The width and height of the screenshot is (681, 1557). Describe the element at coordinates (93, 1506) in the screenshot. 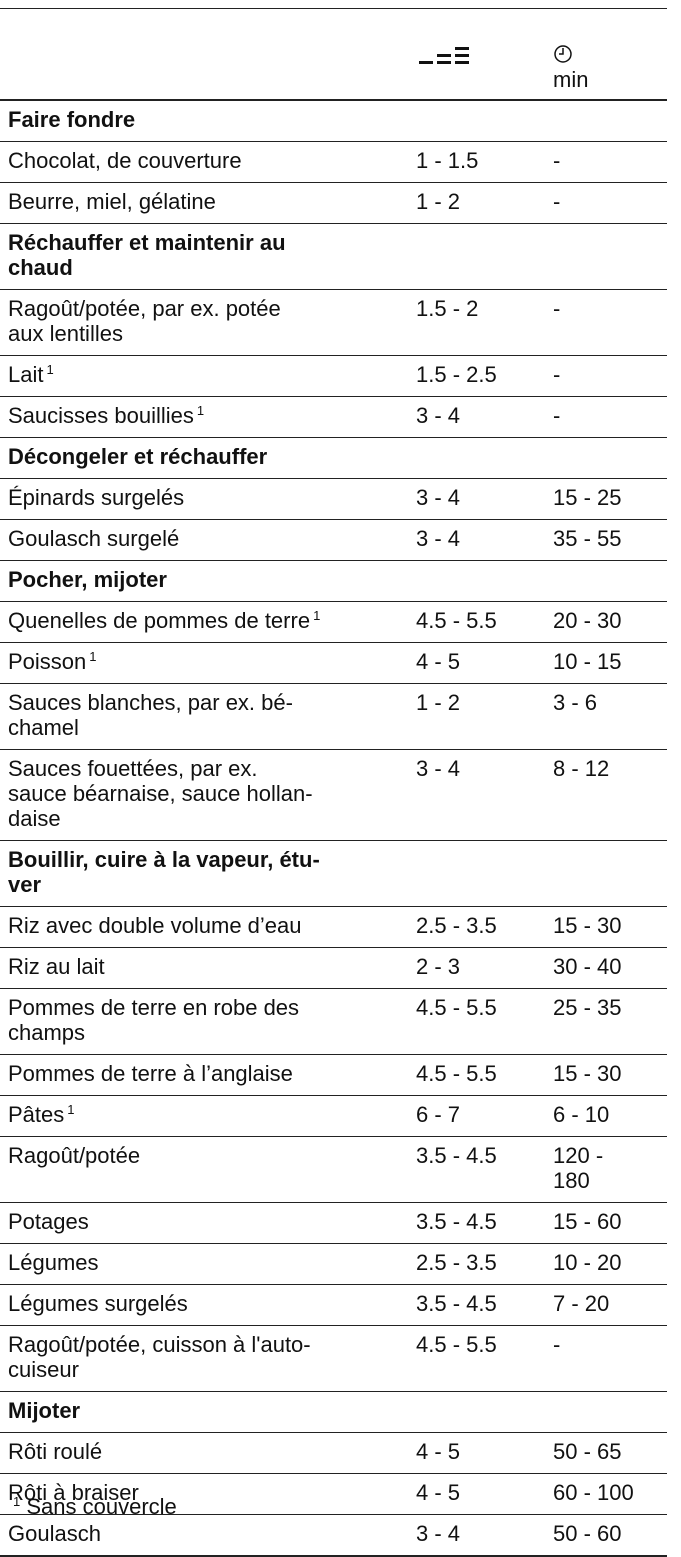

I see `footnote: 1 Sans couvercle` at that location.